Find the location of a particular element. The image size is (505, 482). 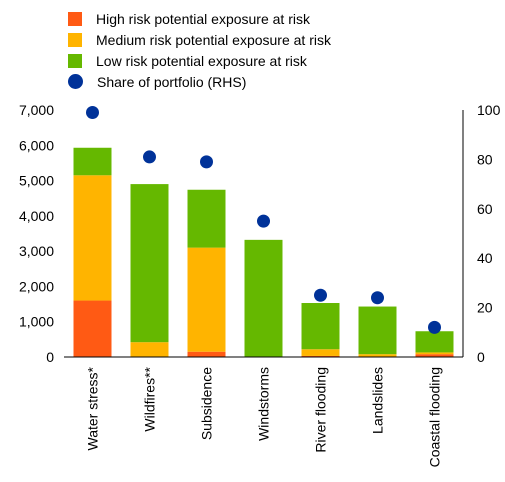

legend-label-share: Share of portfolio (RHS) is located at coordinates (172, 81).